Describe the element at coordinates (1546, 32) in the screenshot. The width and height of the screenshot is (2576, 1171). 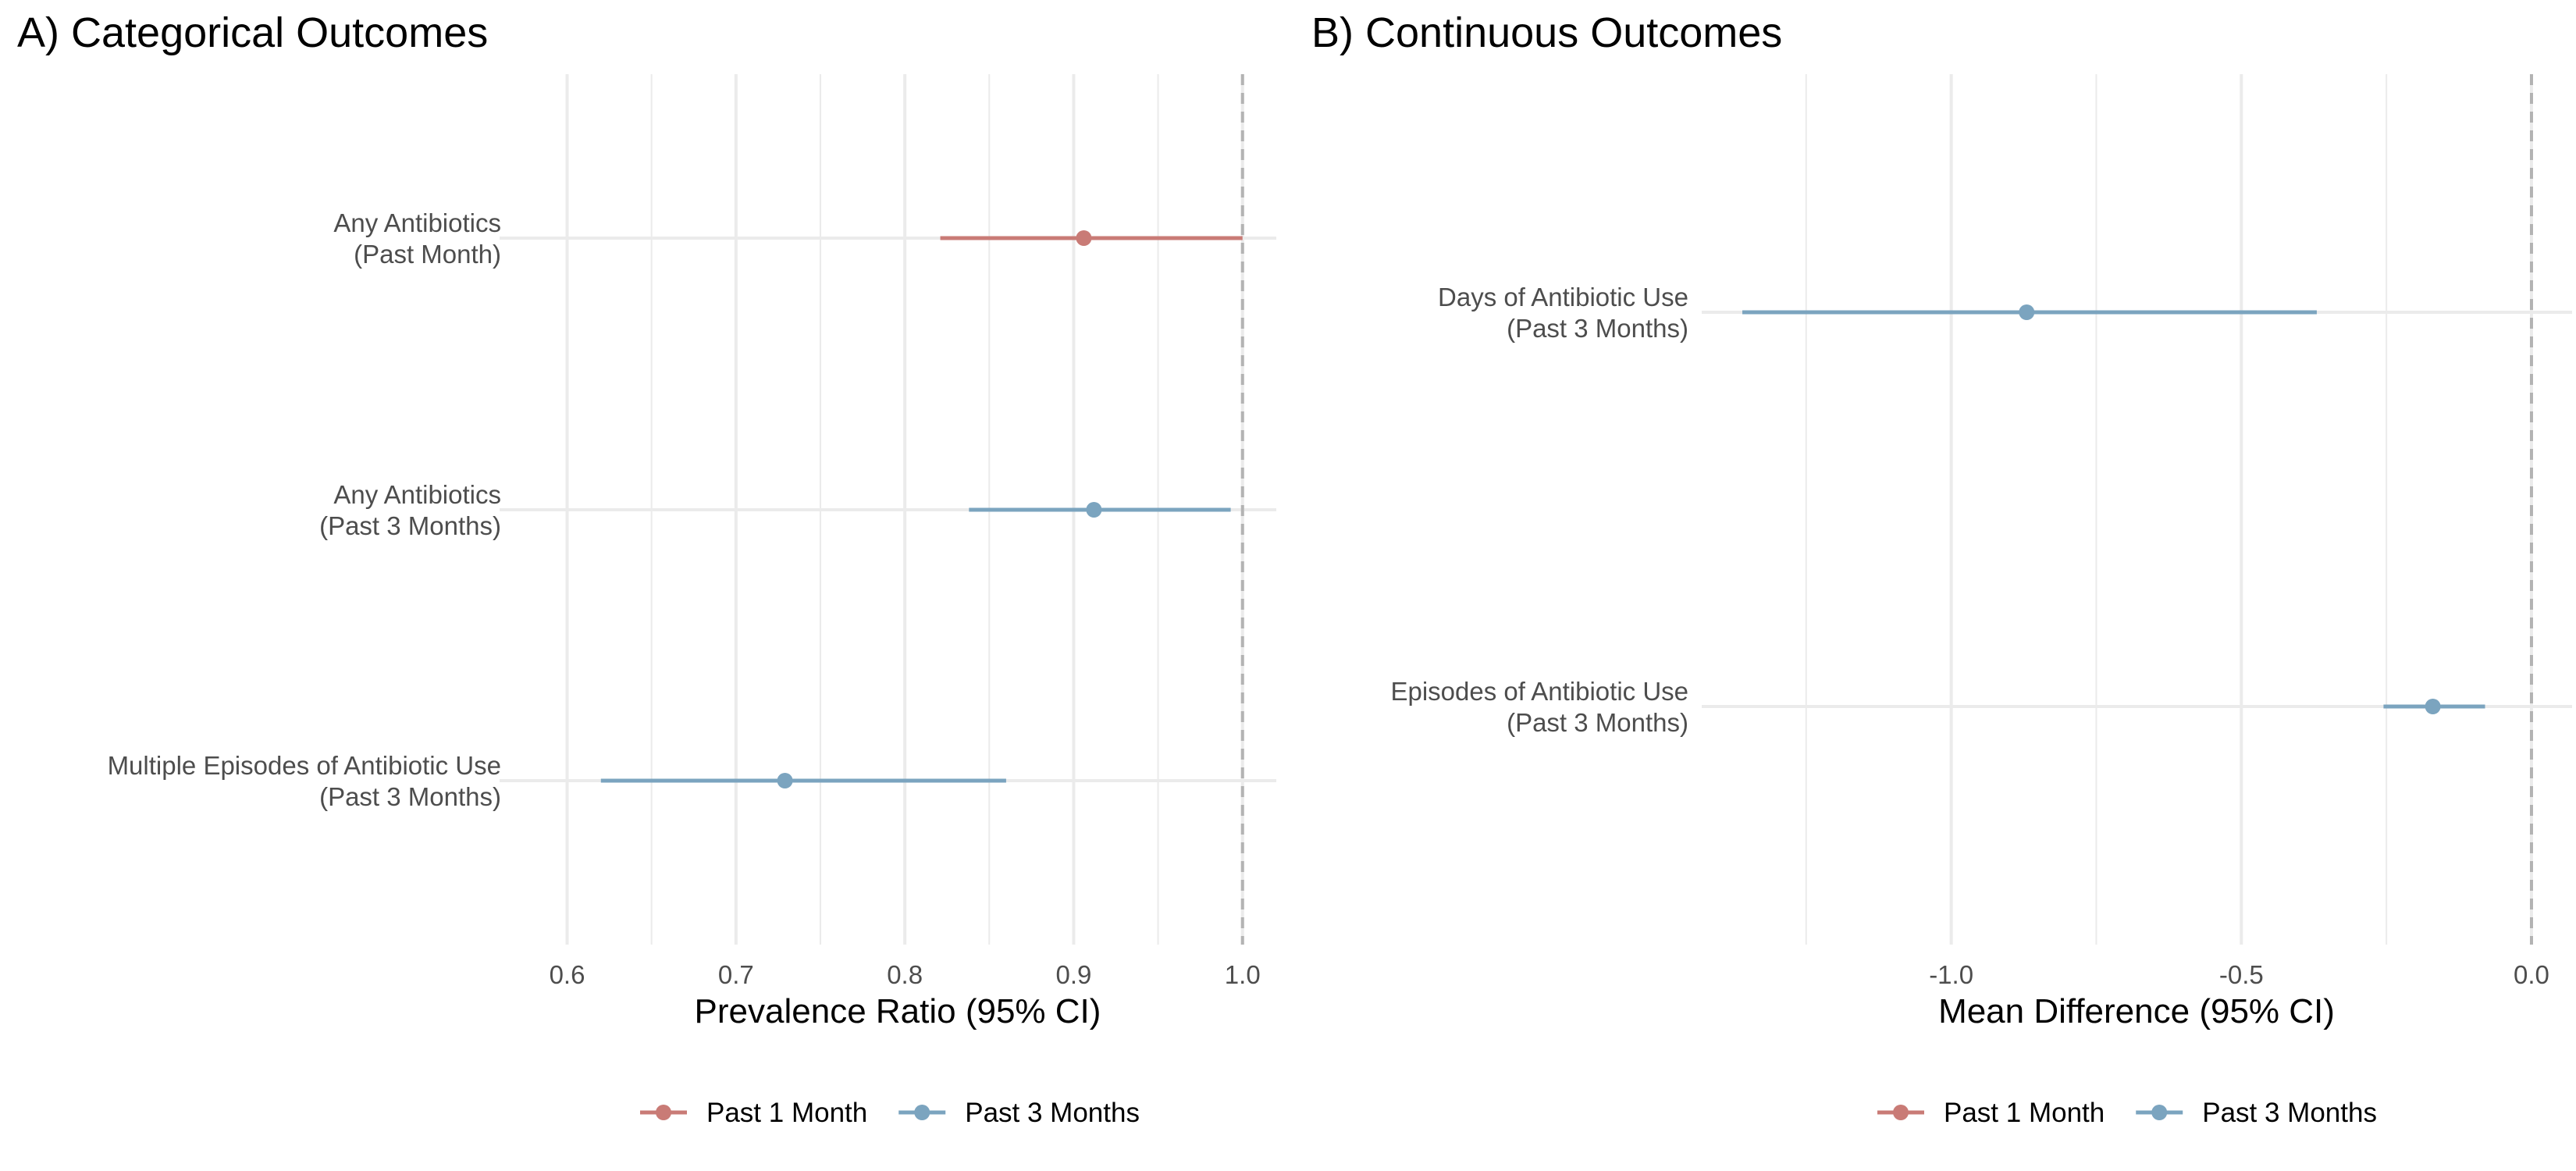
I see `panel-title: B) Continuous Outcomes` at that location.